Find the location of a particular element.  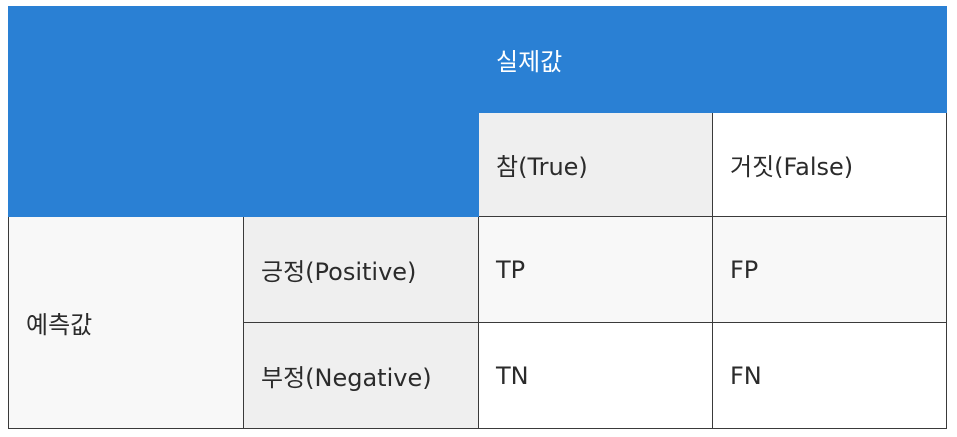

actual-false-header: 거짓(False) is located at coordinates (829, 164).